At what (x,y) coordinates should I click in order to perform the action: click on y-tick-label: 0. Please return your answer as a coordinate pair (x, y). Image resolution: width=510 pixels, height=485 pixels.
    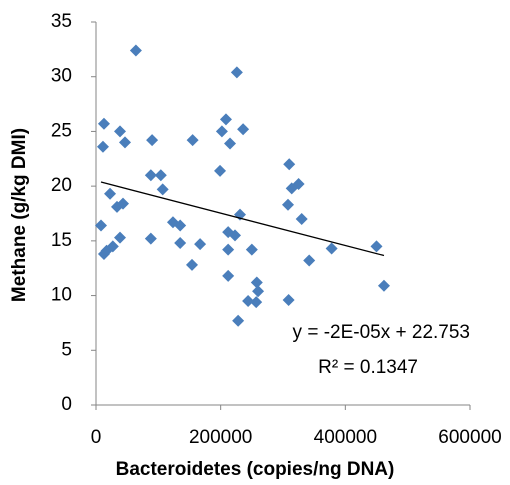
    Looking at the image, I should click on (66, 404).